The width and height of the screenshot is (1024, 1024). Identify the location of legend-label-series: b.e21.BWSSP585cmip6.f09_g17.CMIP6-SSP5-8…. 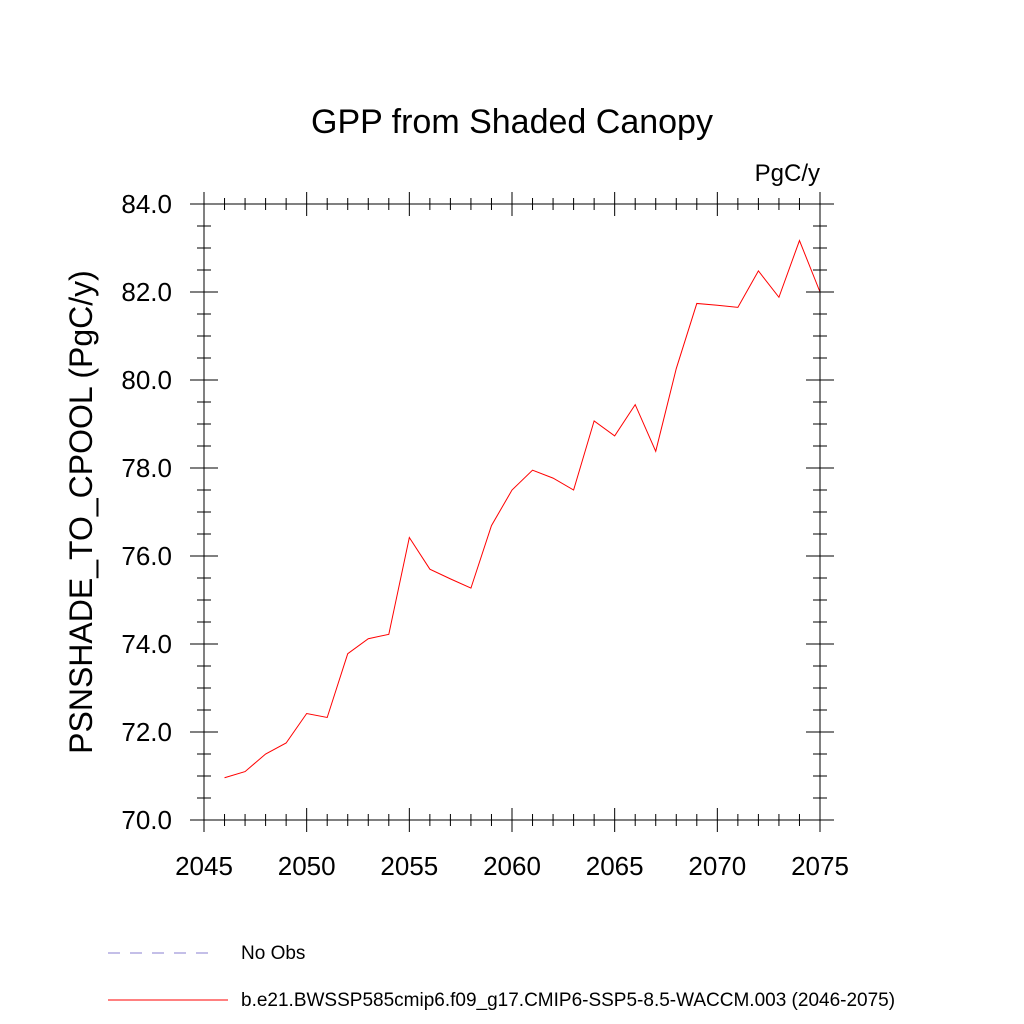
(568, 1000).